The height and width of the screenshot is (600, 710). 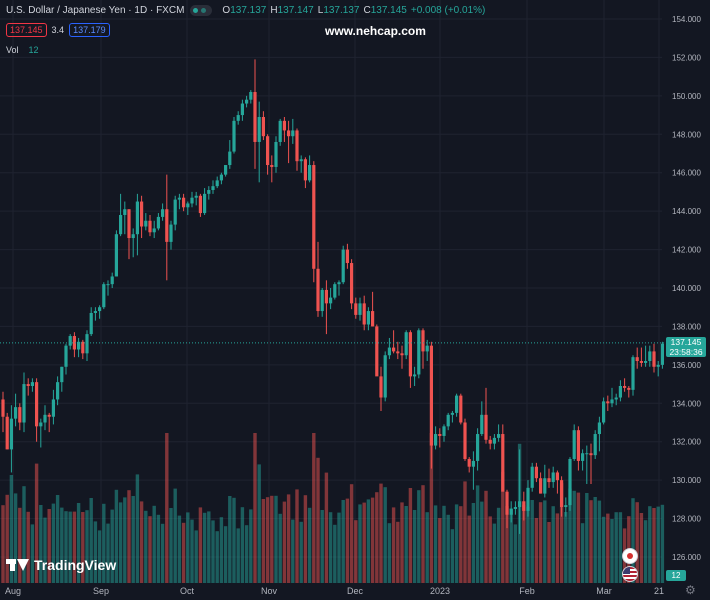 I want to click on price-tick-label: 130.000, so click(x=686, y=480).